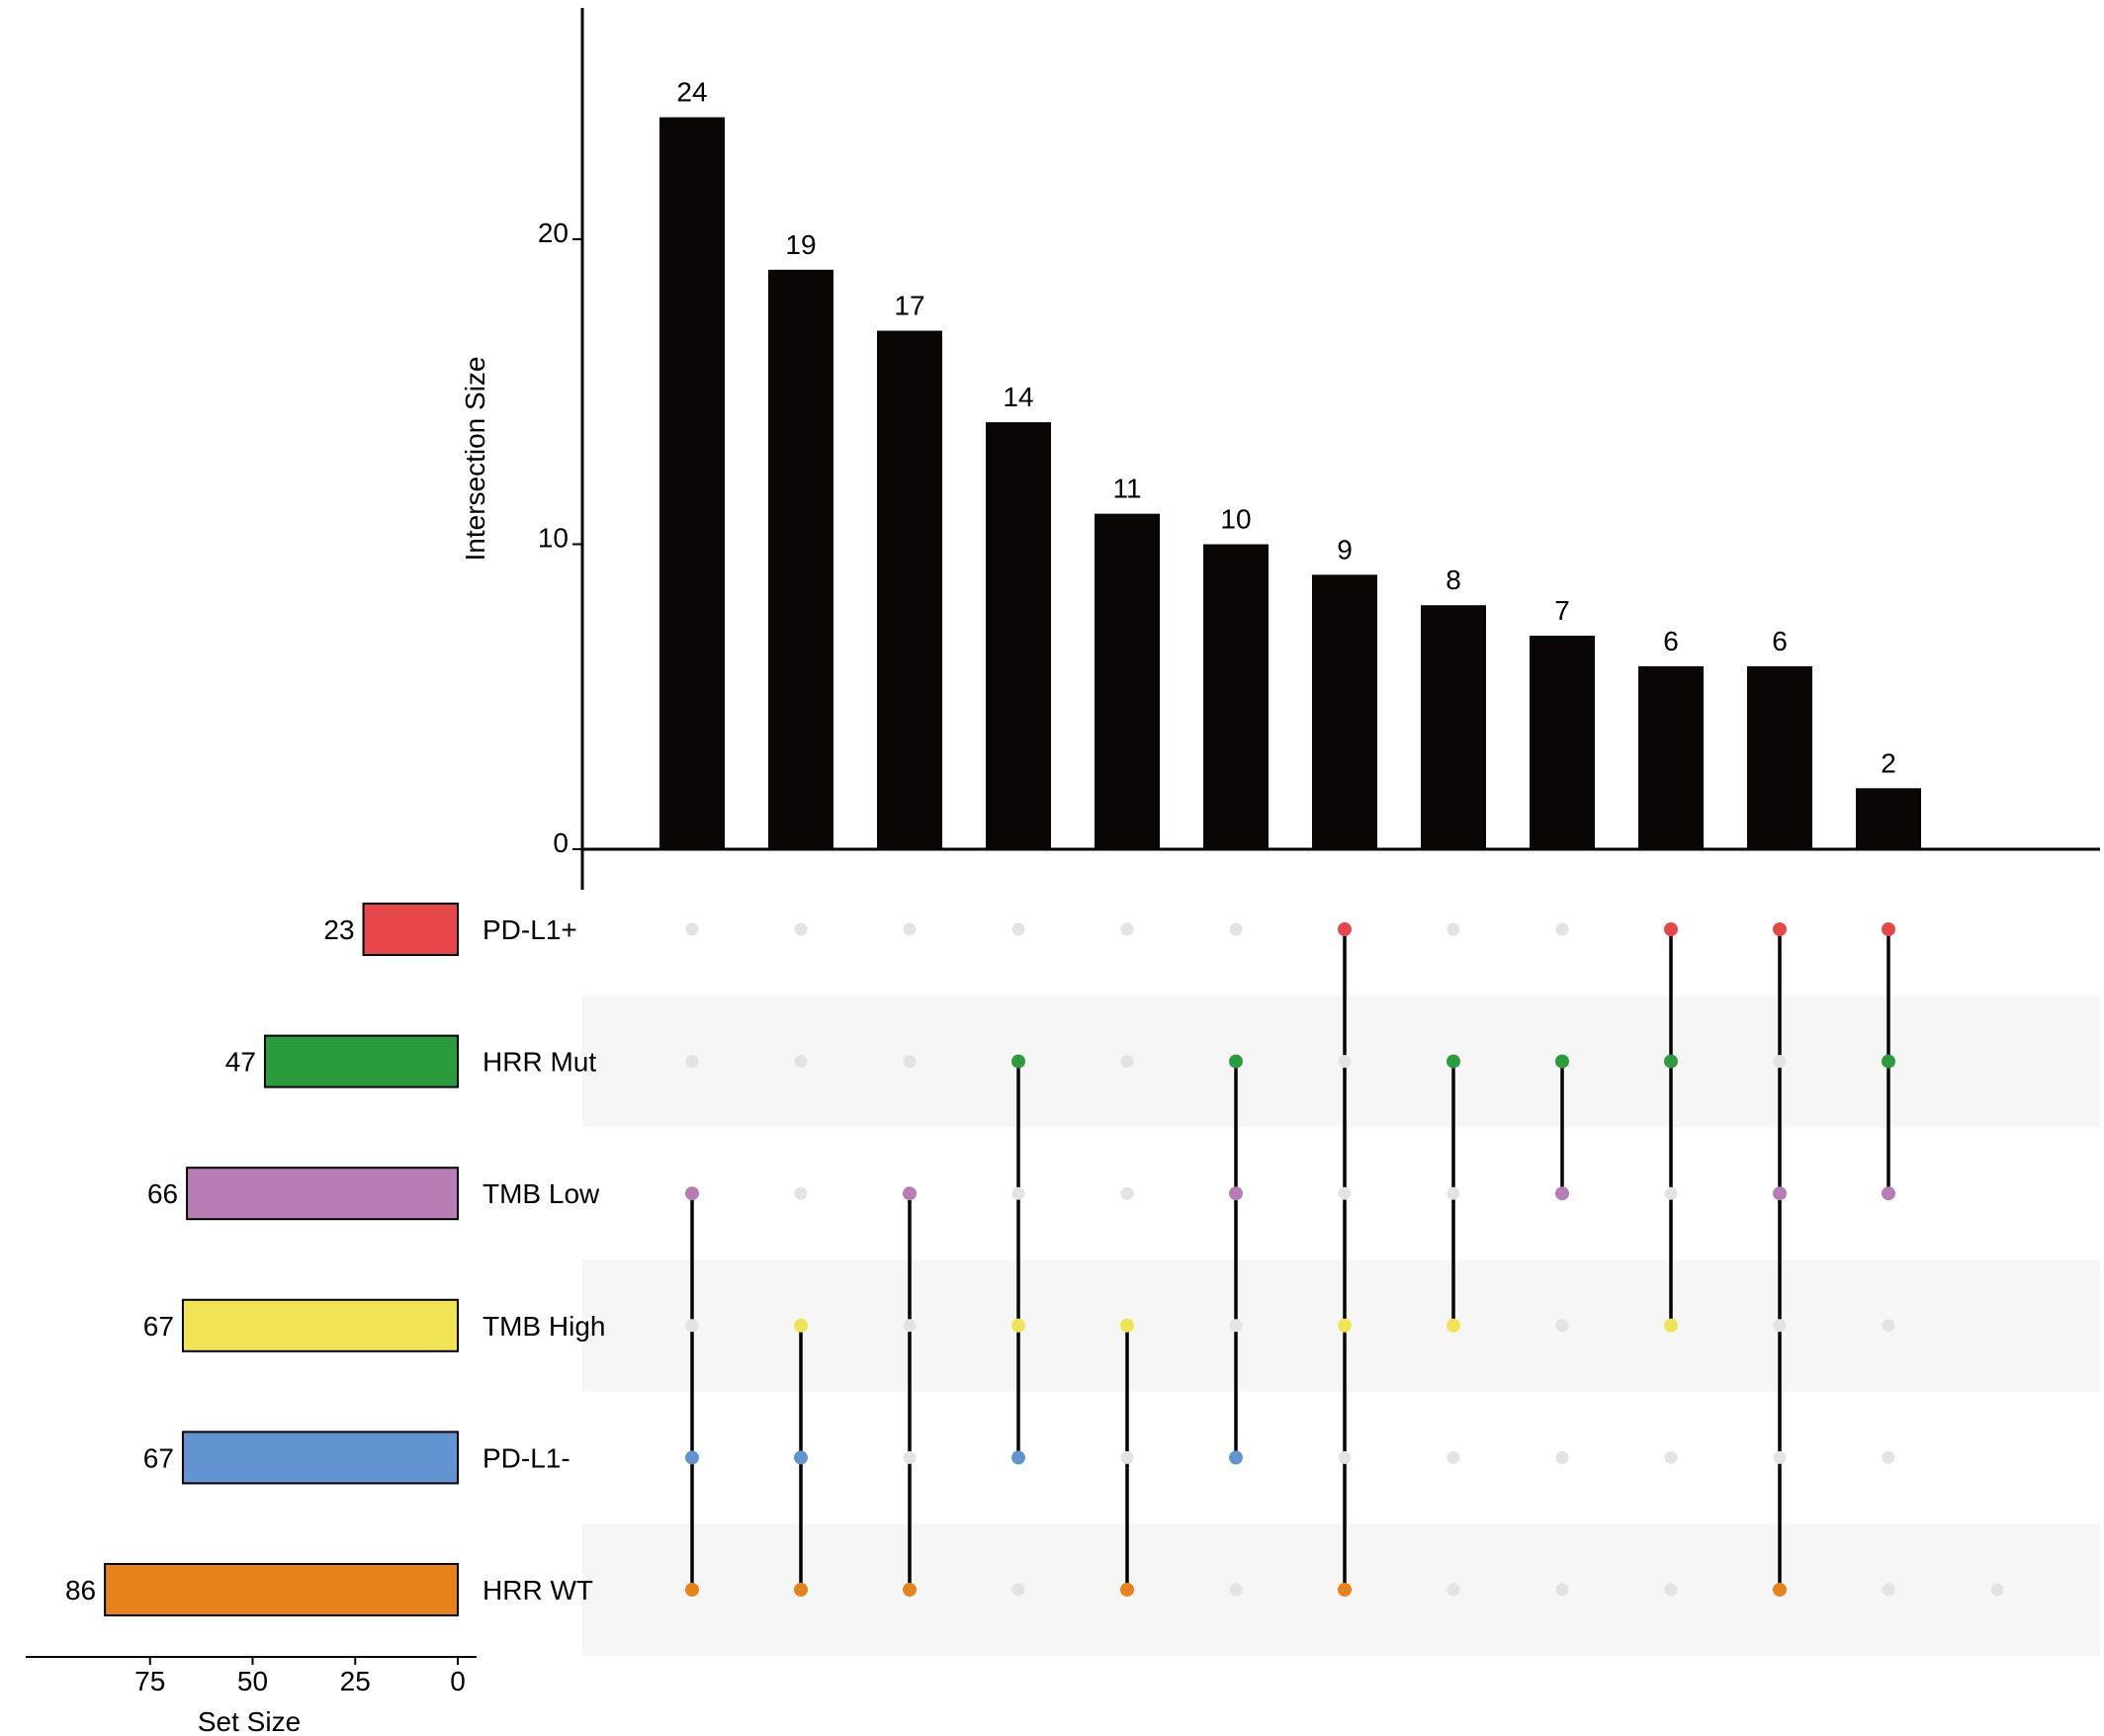 The image size is (2104, 1736). I want to click on set-size-value: 86, so click(80, 1590).